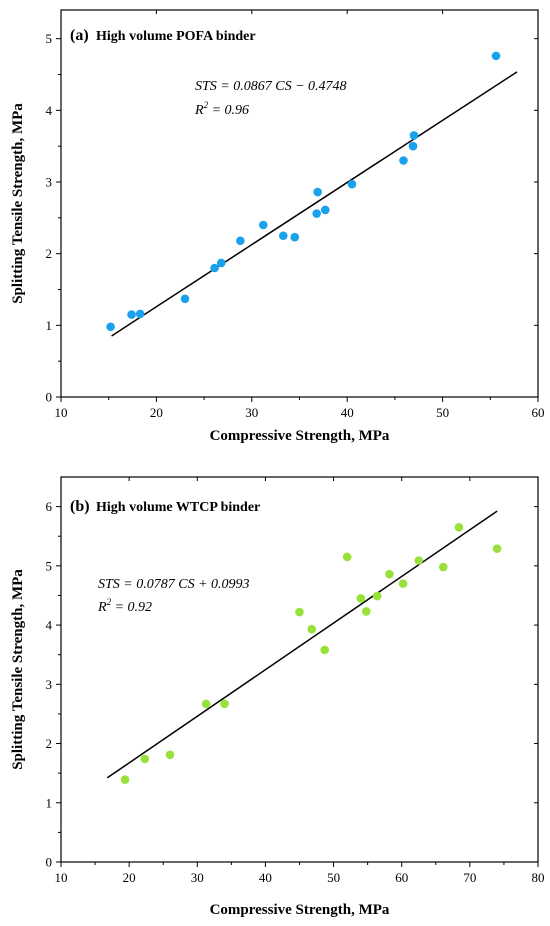 Image resolution: width=550 pixels, height=926 pixels. I want to click on regression-equation: STS = 0.0867 CS − 0.4748, so click(271, 86).